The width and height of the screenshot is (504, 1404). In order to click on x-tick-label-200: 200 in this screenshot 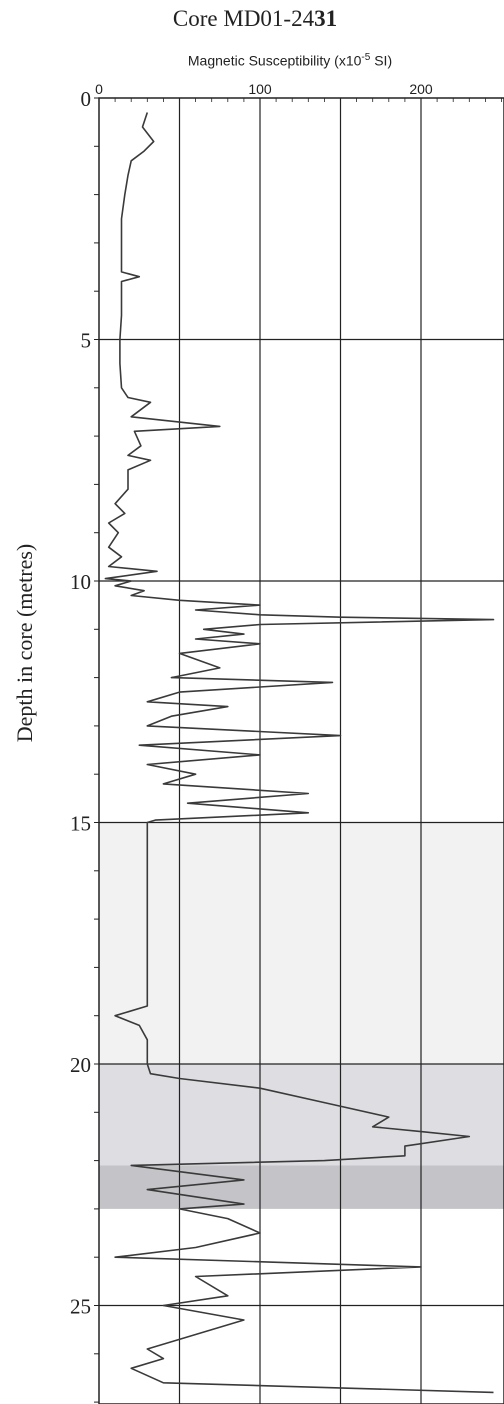, I will do `click(421, 89)`.